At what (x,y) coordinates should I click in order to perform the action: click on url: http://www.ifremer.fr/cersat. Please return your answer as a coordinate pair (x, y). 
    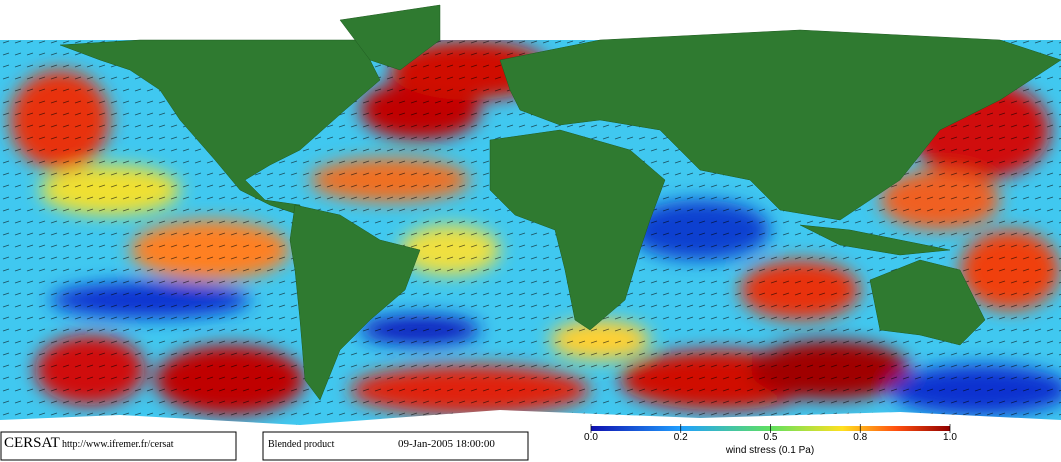
    Looking at the image, I should click on (118, 444).